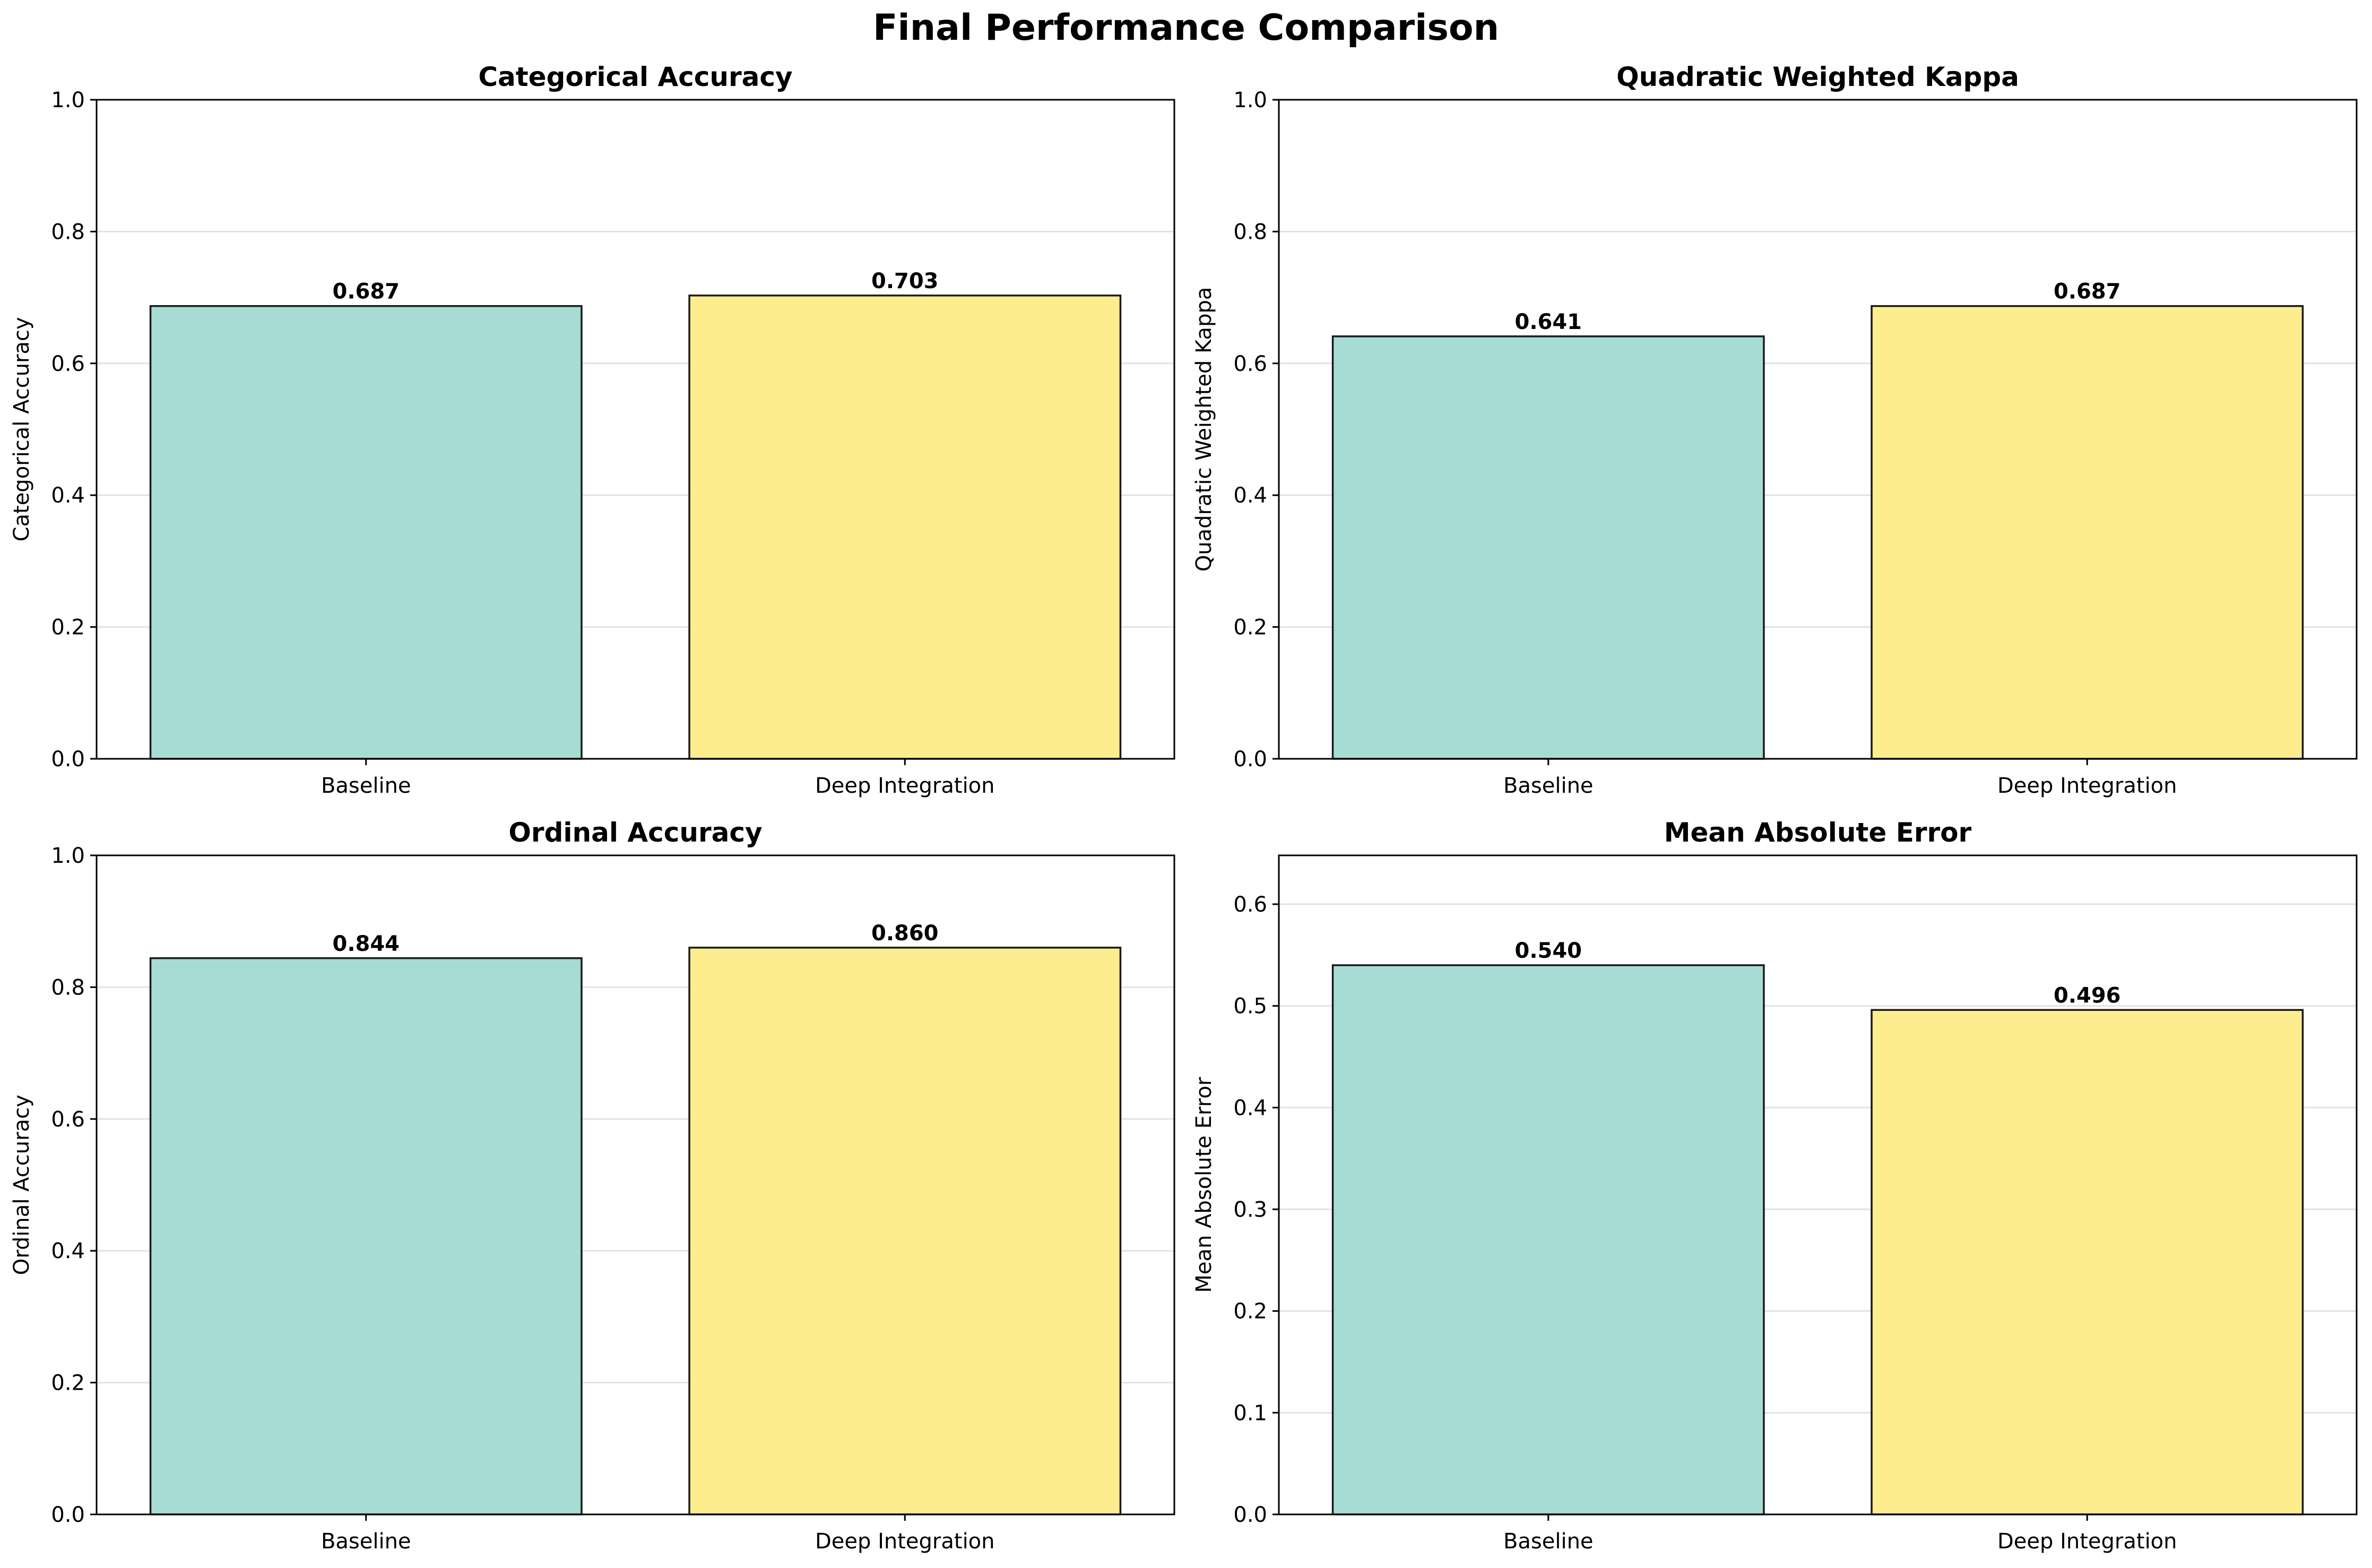 The width and height of the screenshot is (2372, 1568). What do you see at coordinates (905, 933) in the screenshot?
I see `value-label: 0.860` at bounding box center [905, 933].